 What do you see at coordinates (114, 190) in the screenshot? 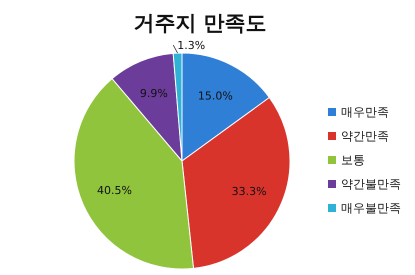
I see `data-label: 40.5%` at bounding box center [114, 190].